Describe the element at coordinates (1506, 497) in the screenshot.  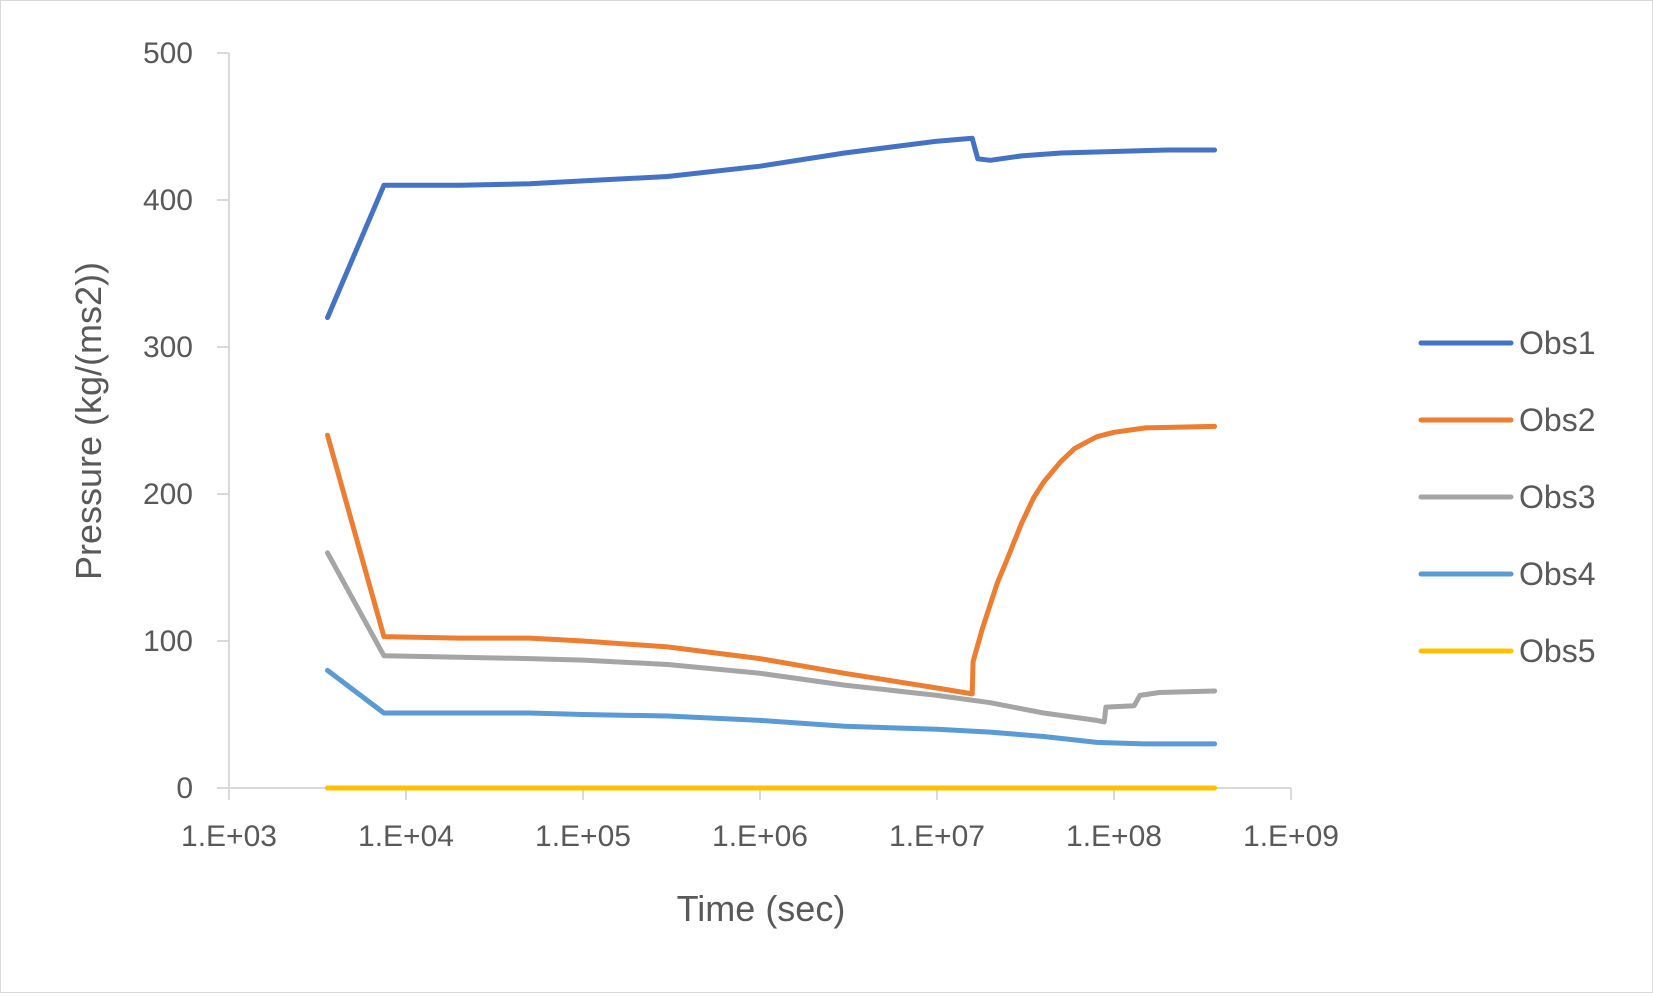
I see `legend: Obs1 Obs2 Obs3 Obs4 Obs5` at that location.